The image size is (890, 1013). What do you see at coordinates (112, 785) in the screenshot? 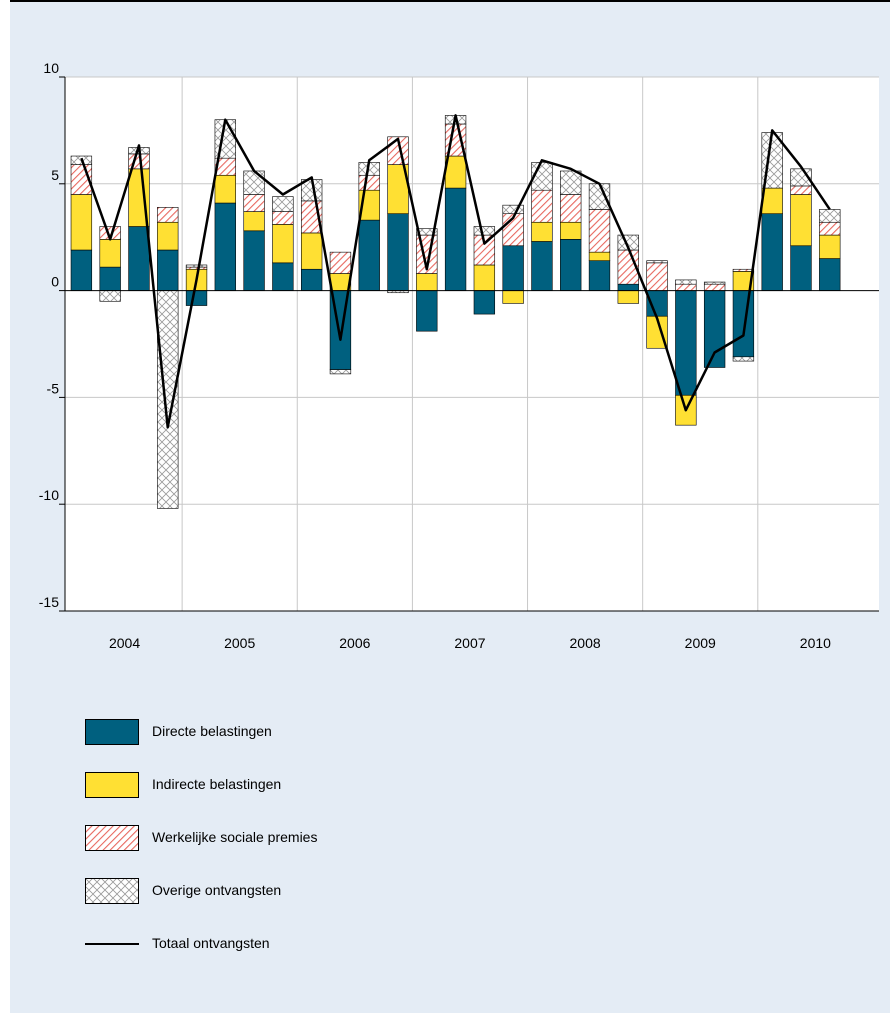
I see `legend-swatch-indirecte` at bounding box center [112, 785].